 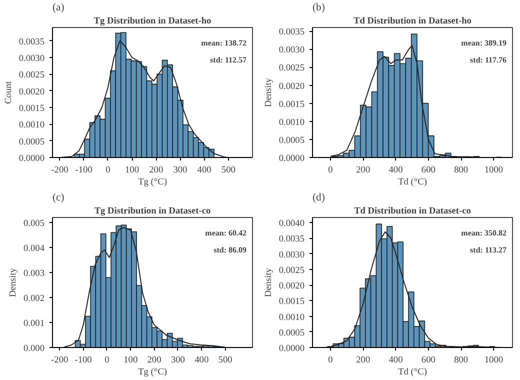 What do you see at coordinates (153, 21) in the screenshot?
I see `chart-title: Tg Distribution in Dataset-ho` at bounding box center [153, 21].